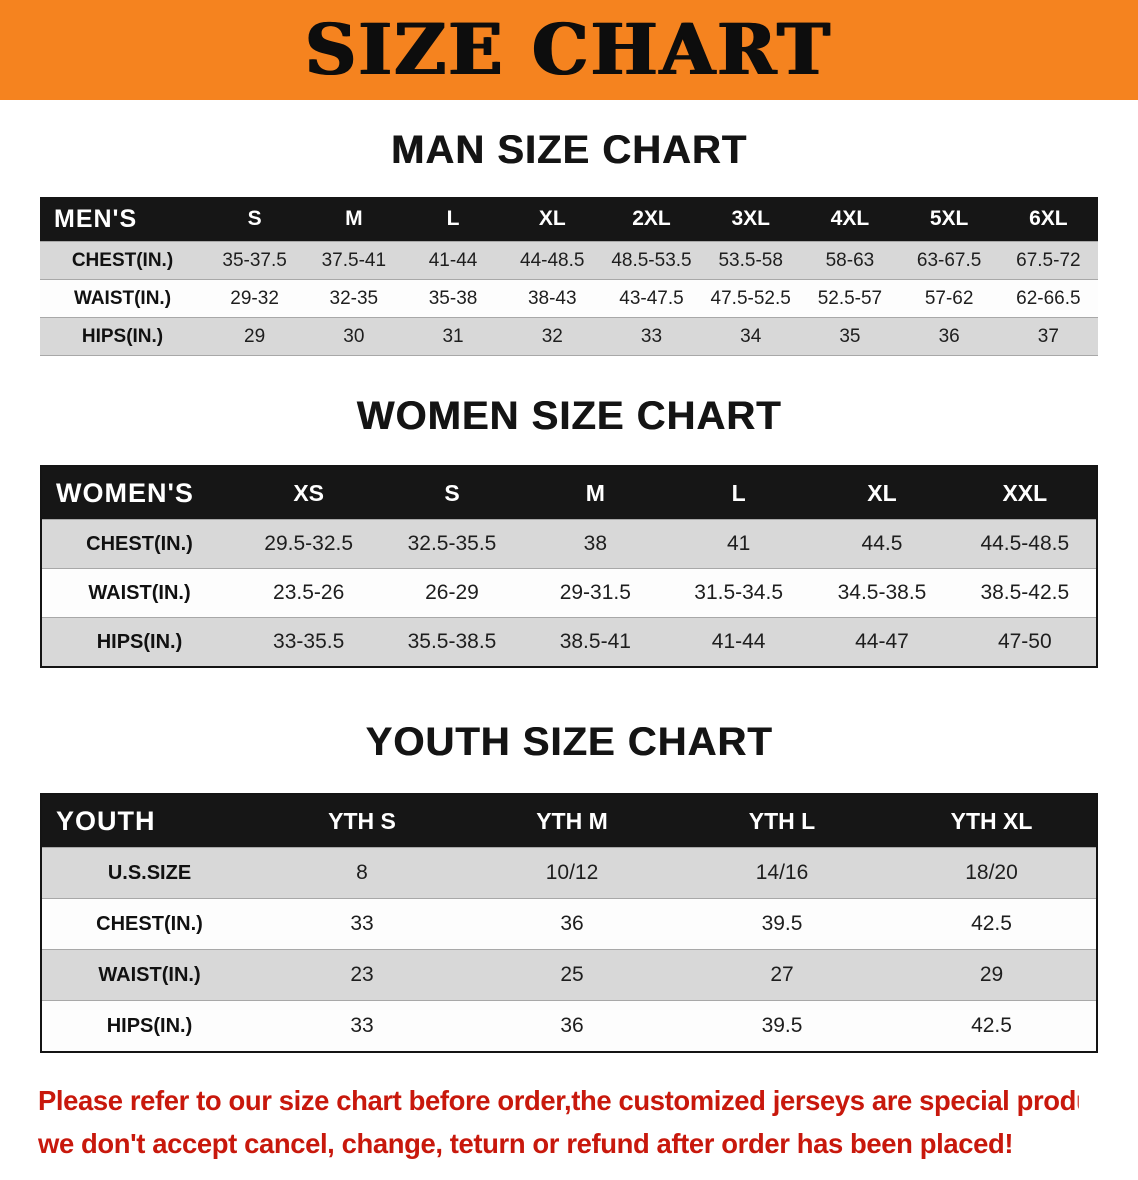  I want to click on size-value: 36, so click(572, 1026).